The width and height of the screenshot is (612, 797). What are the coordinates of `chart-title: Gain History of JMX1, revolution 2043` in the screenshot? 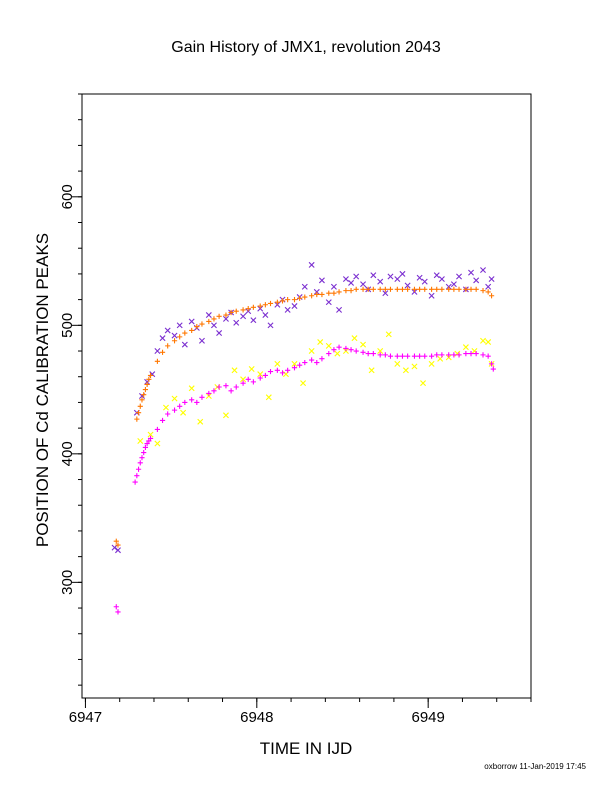 It's located at (306, 47).